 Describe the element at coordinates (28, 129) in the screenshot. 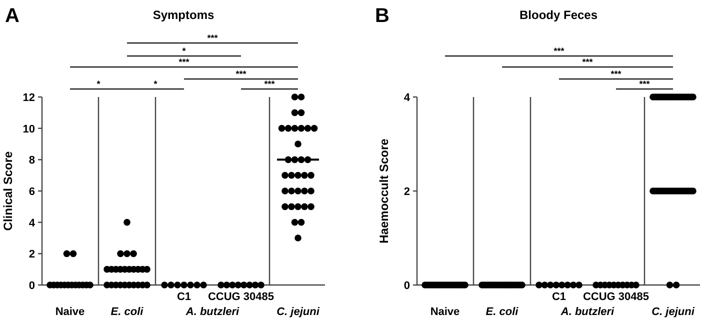

I see `y-tick-label: 10` at that location.